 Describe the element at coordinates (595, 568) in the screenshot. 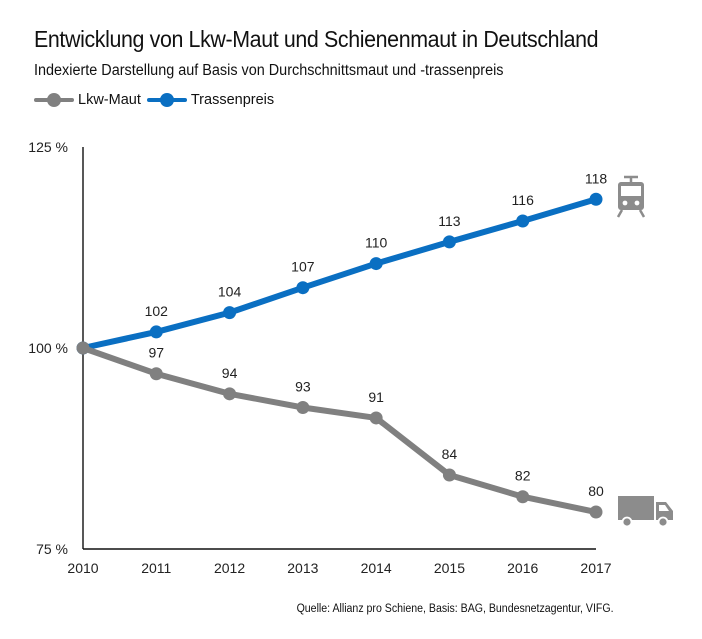

I see `x-tick-label: 2017` at that location.